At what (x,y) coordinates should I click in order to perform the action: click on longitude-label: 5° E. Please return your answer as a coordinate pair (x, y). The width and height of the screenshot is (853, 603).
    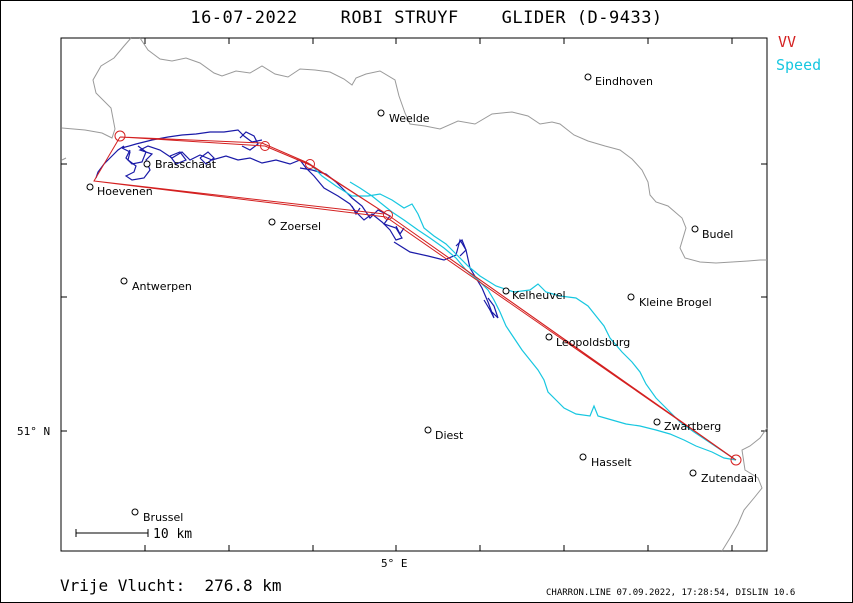
    Looking at the image, I should click on (394, 563).